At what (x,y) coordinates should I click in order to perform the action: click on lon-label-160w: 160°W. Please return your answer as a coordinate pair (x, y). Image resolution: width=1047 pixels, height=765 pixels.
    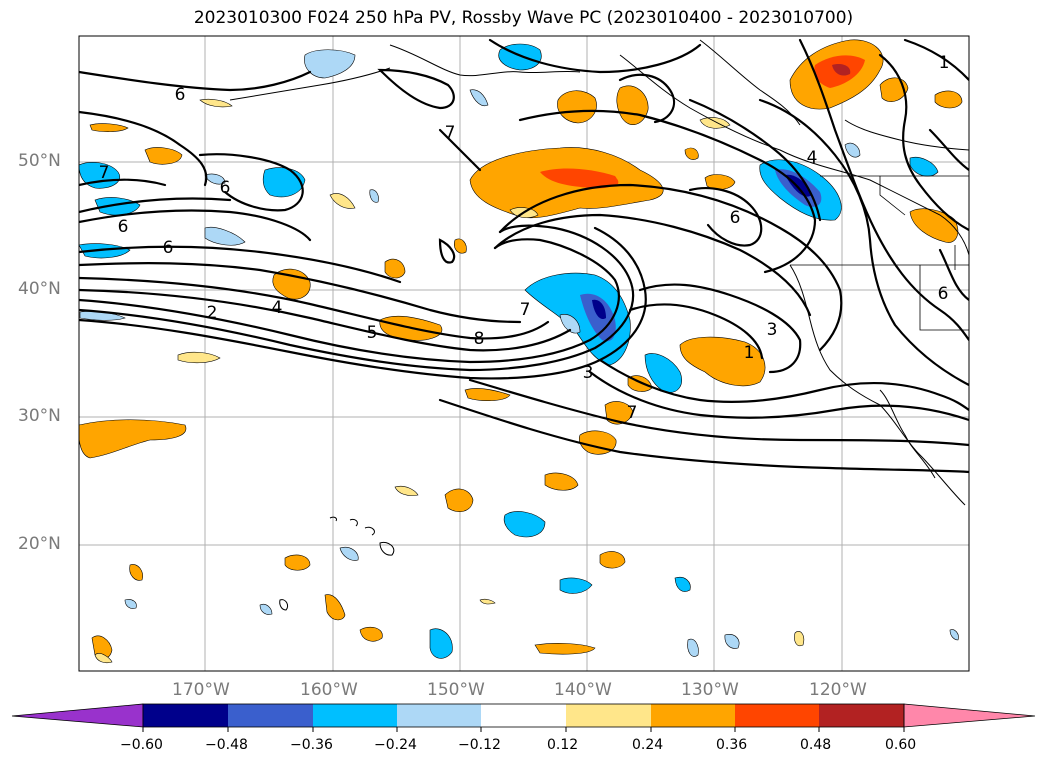
    Looking at the image, I should click on (329, 690).